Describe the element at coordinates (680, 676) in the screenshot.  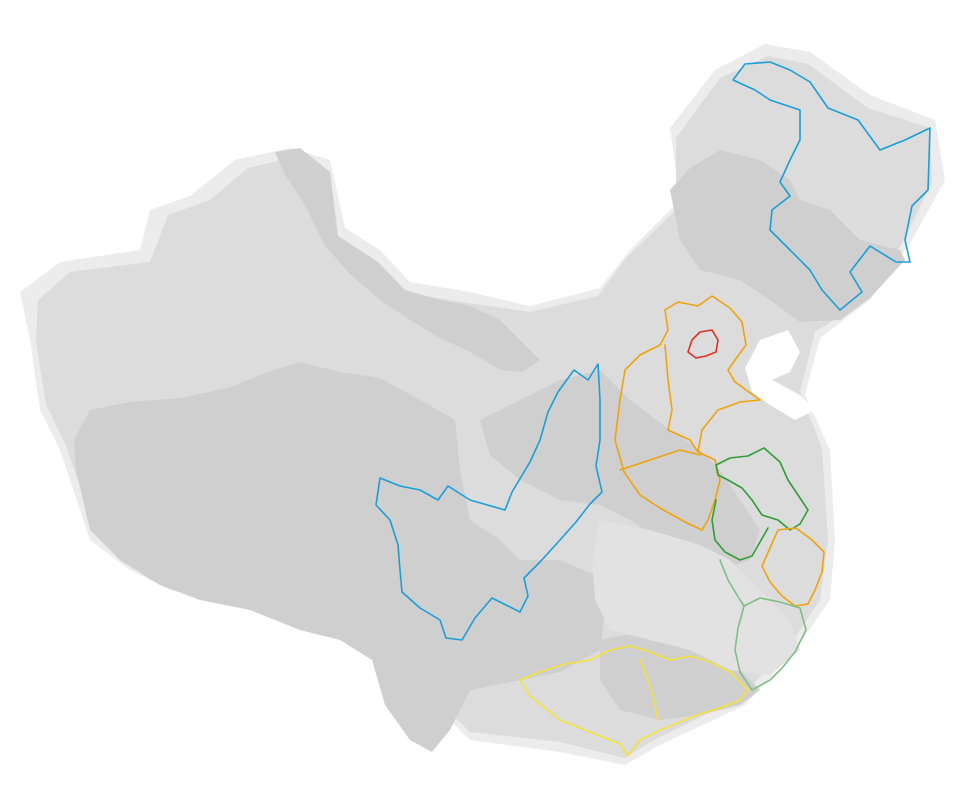
I see `land-south-strip` at that location.